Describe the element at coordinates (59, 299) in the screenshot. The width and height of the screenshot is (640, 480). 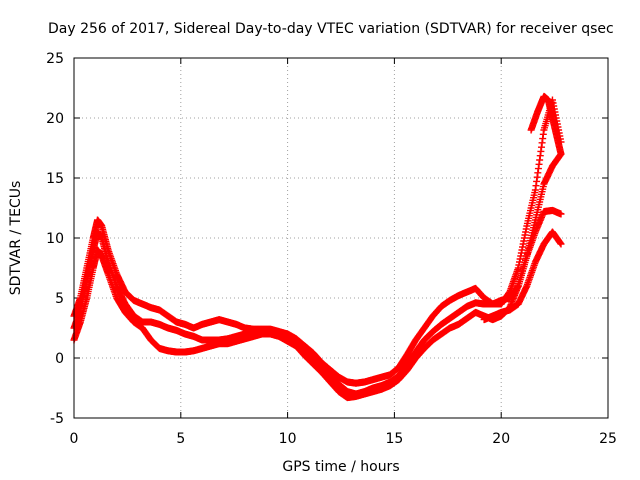
I see `y-tick-label: 5` at that location.